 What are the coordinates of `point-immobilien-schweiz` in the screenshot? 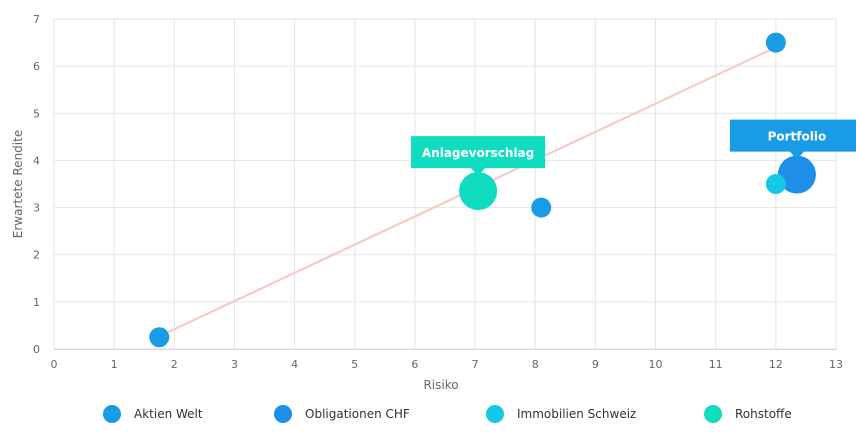 It's located at (775, 184).